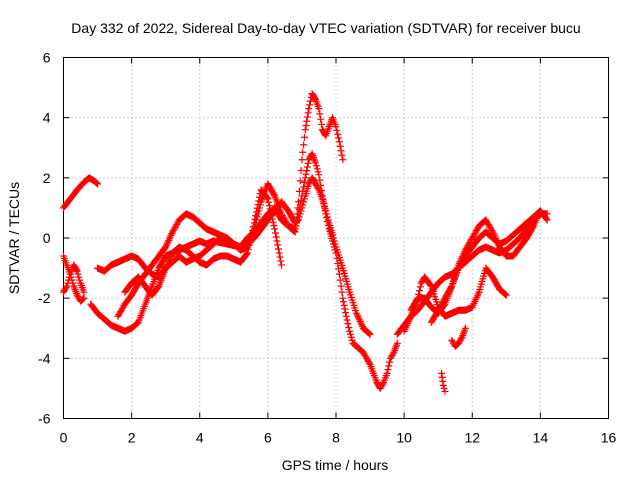  I want to click on y-tick-label: 2, so click(47, 178).